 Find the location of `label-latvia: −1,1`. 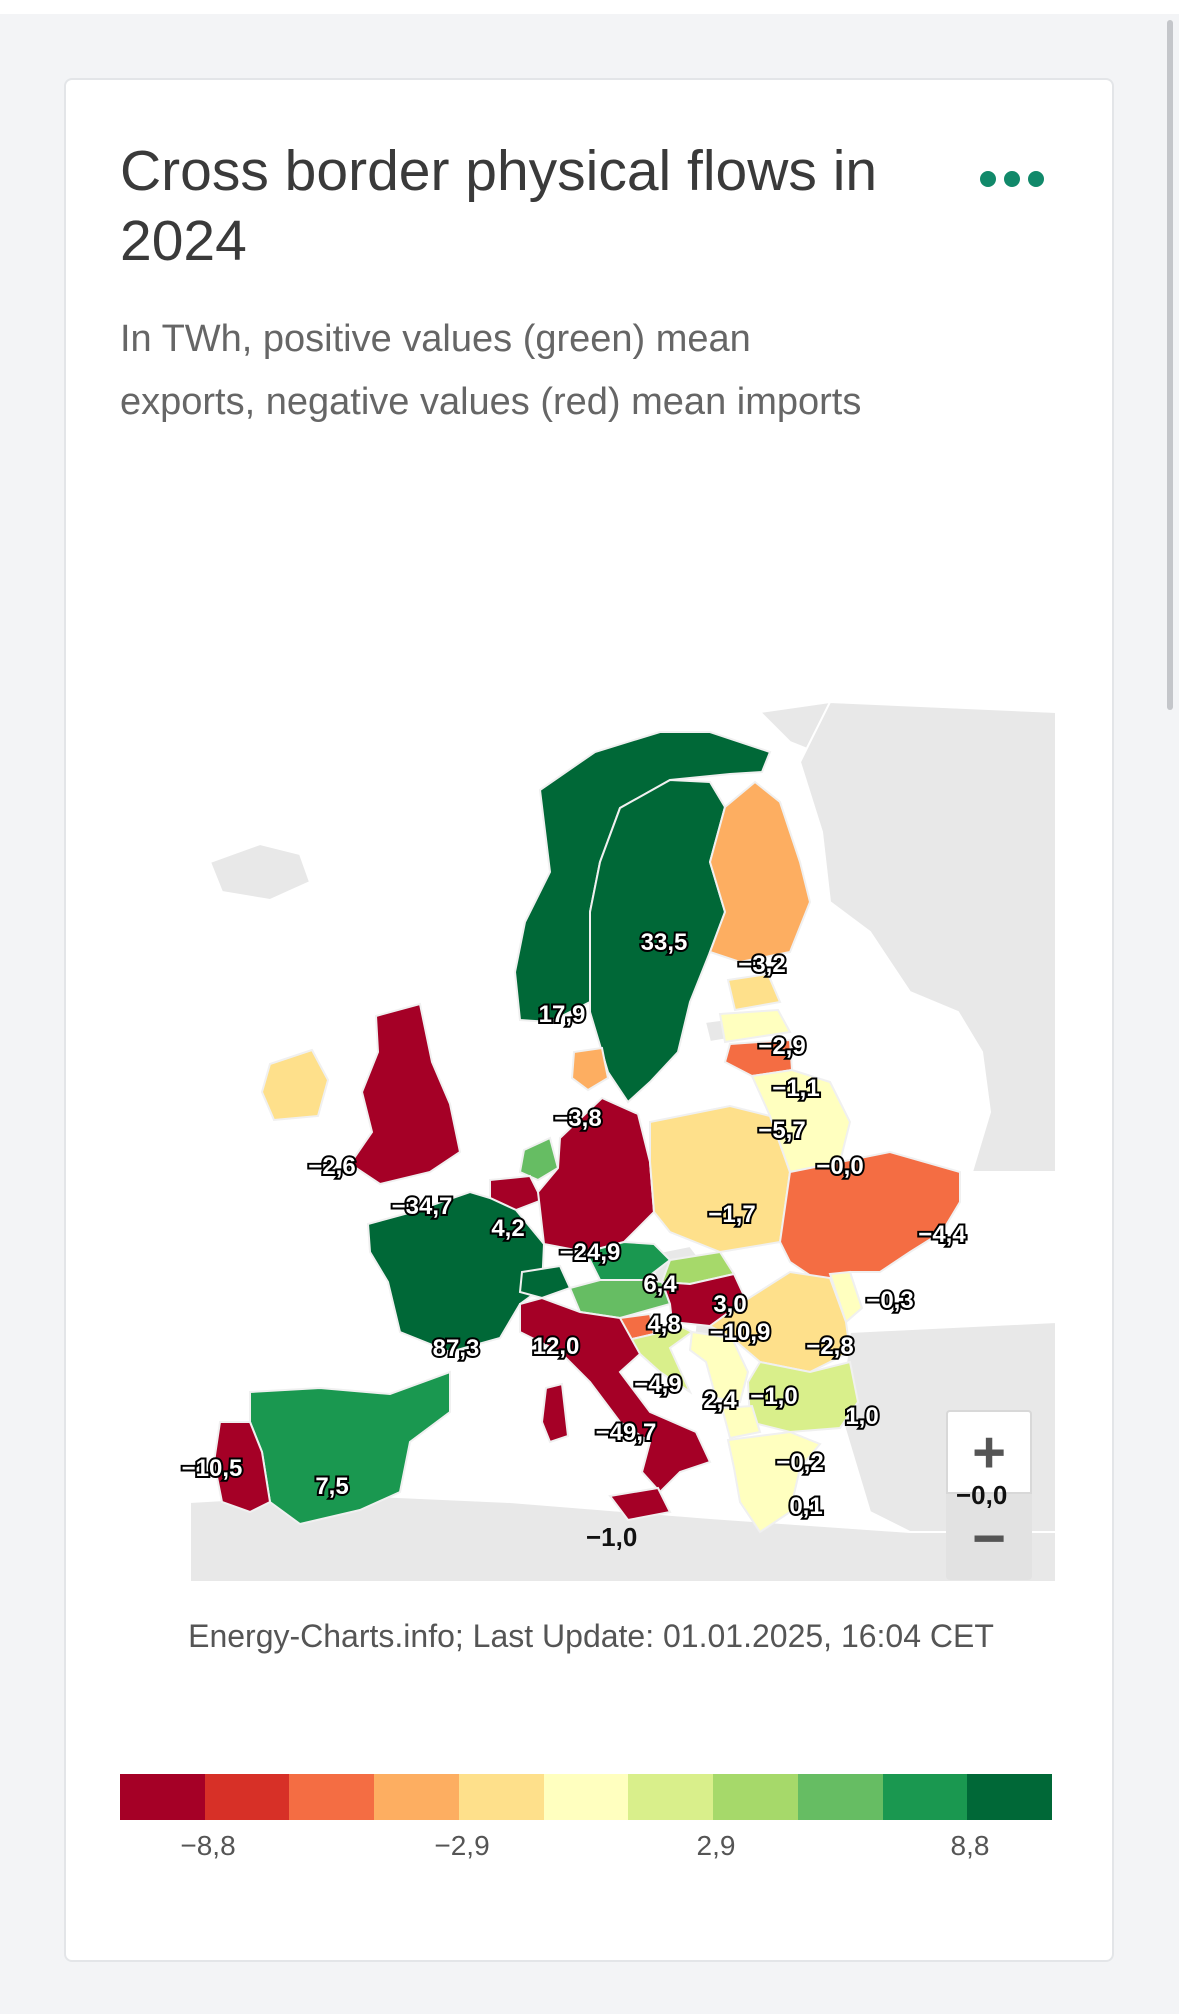

label-latvia: −1,1 is located at coordinates (795, 1088).